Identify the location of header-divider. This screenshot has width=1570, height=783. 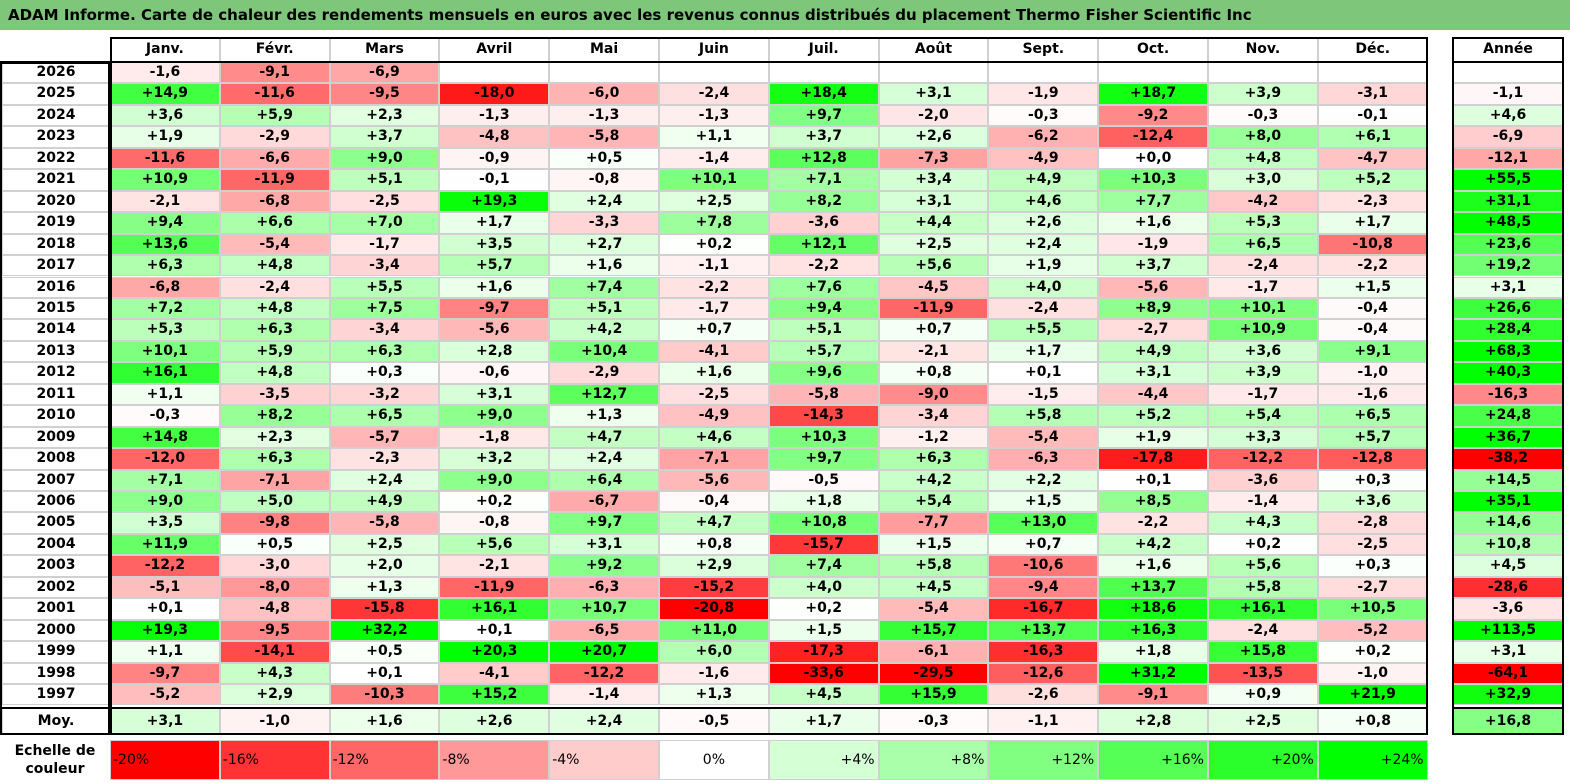
(1508, 62).